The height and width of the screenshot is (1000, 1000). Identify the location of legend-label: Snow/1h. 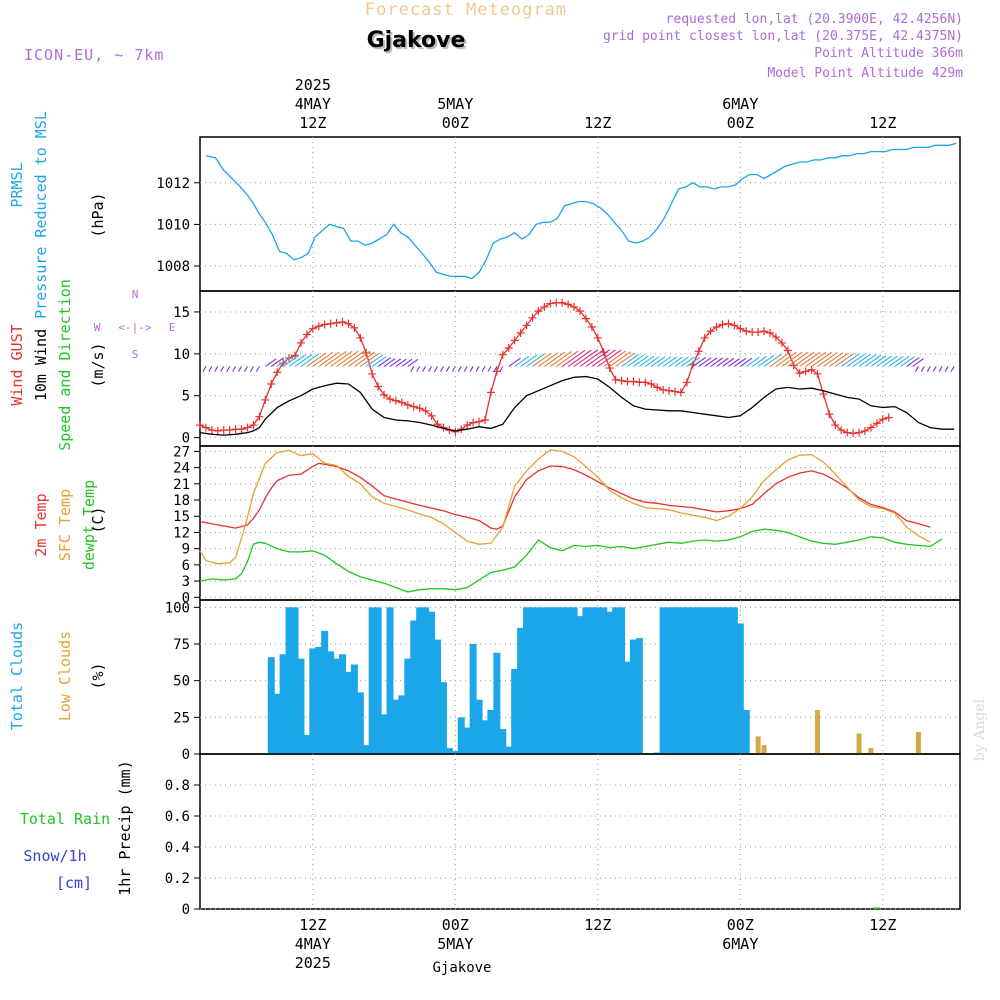
(54, 856).